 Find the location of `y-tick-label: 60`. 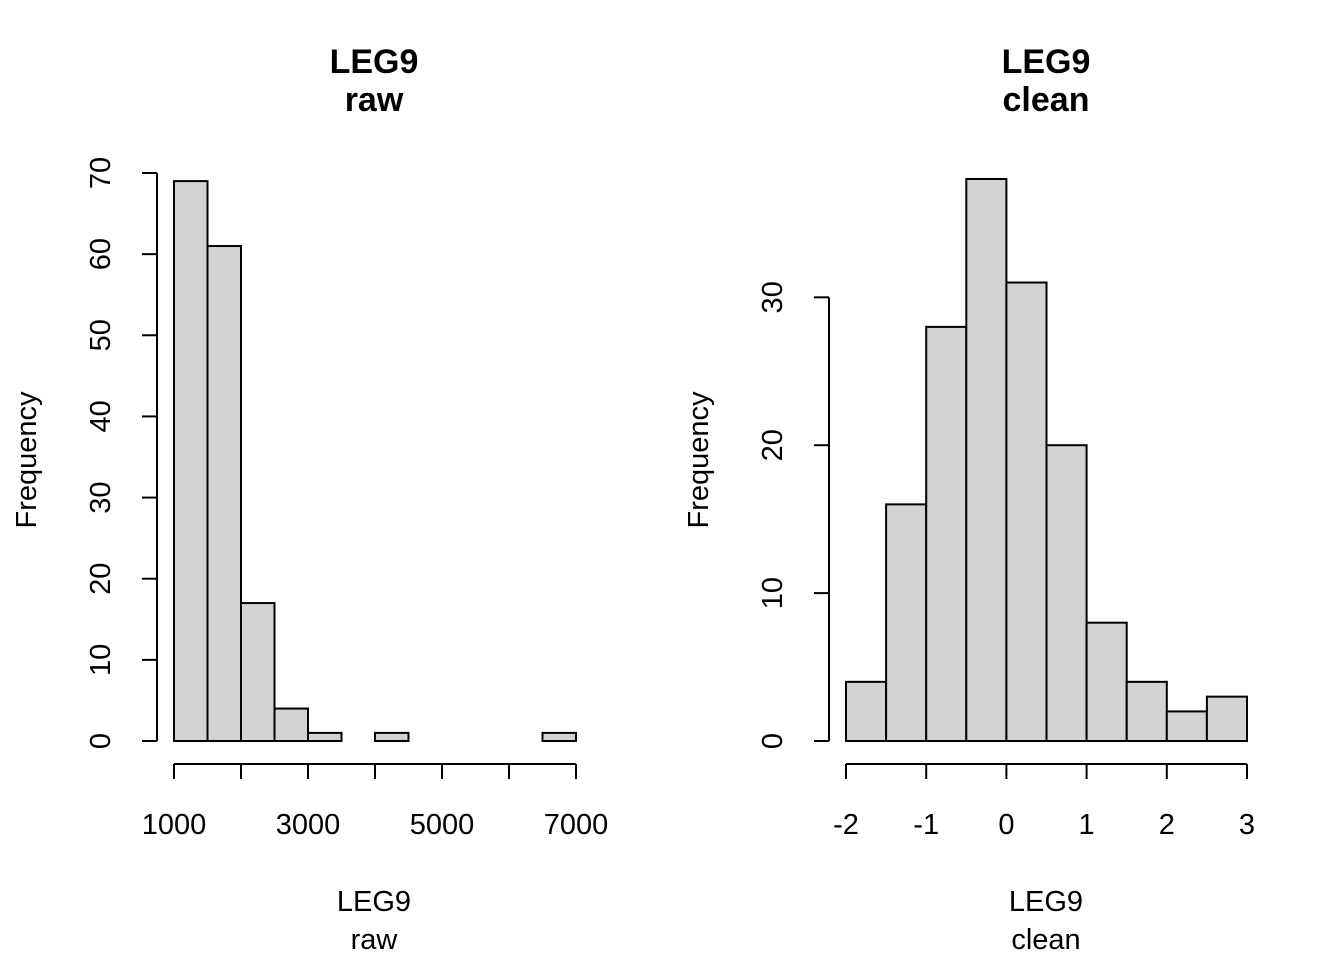

y-tick-label: 60 is located at coordinates (101, 254).